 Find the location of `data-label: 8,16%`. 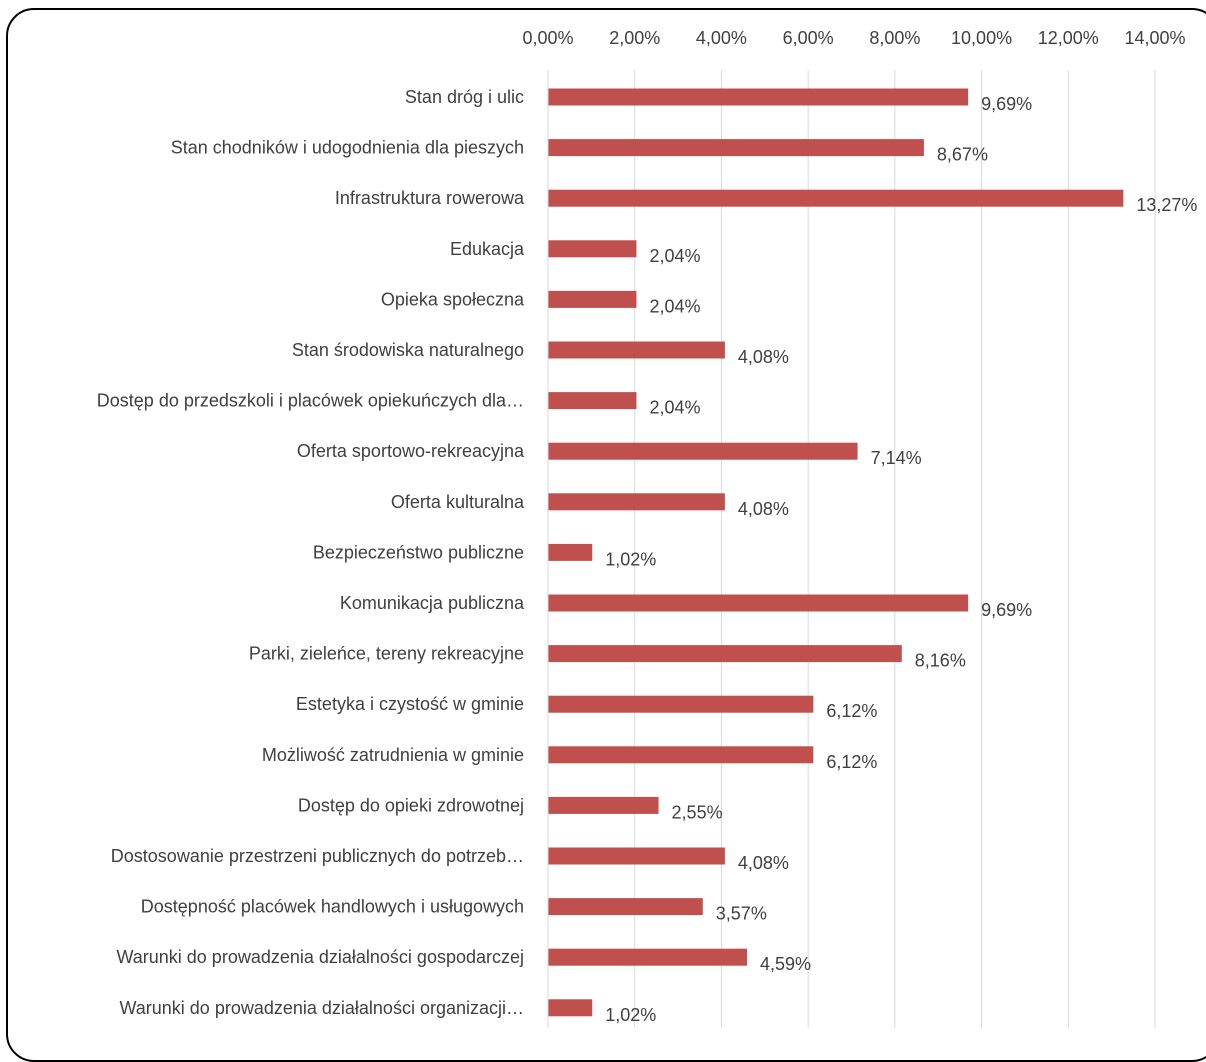

data-label: 8,16% is located at coordinates (940, 661).